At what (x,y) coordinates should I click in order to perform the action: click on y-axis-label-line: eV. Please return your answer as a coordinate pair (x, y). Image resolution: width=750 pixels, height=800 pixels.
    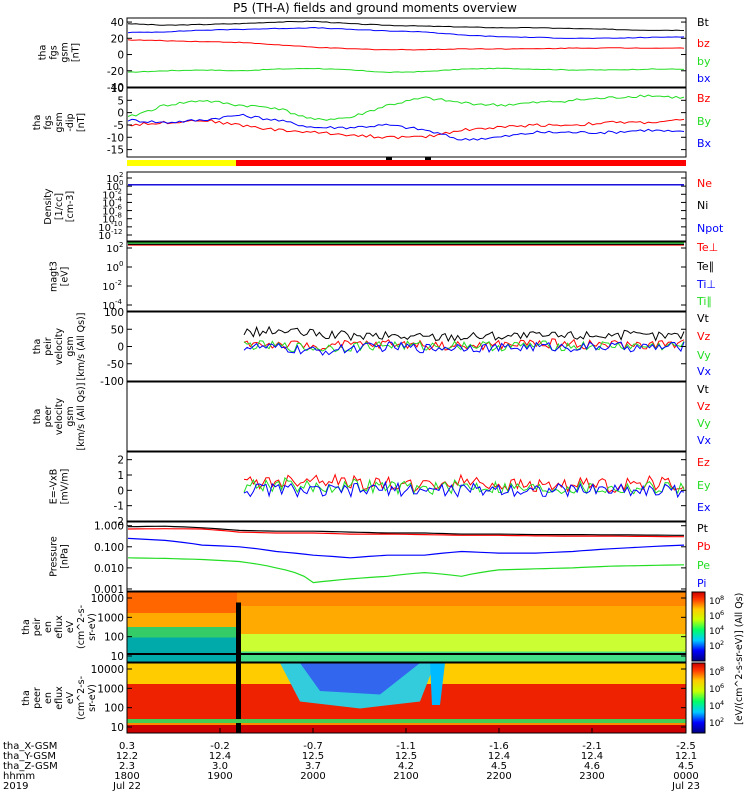
    Looking at the image, I should click on (70, 697).